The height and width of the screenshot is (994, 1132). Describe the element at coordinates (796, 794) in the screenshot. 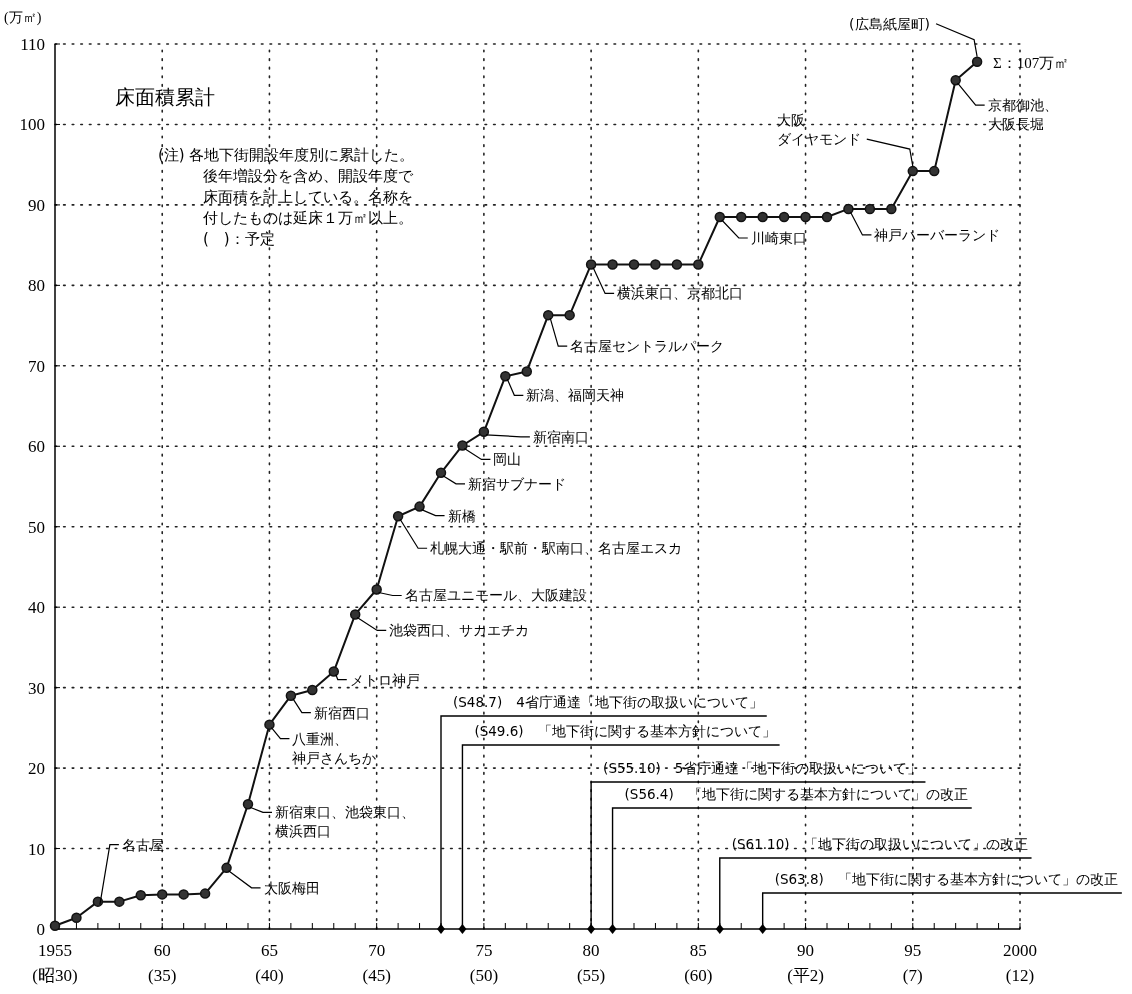

I see `ref-line-label: (S56.4) 「地下街に関する基本方針について」の改正` at that location.